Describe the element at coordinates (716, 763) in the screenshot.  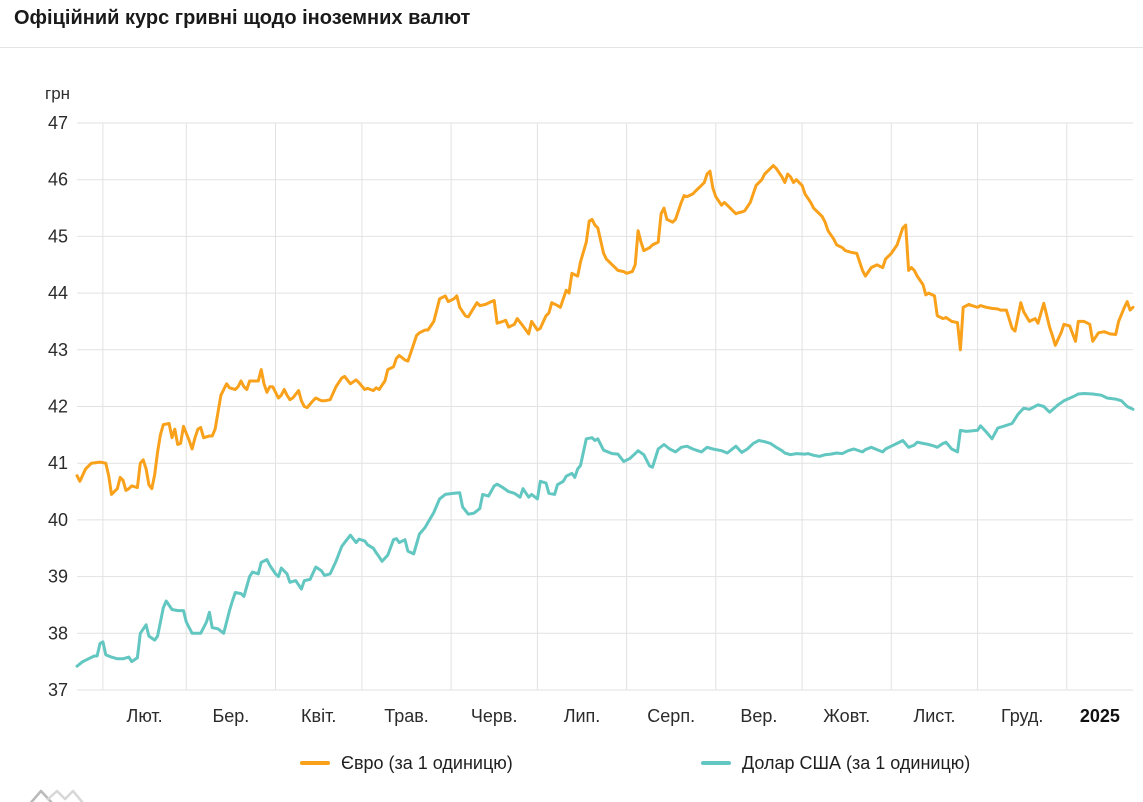
I see `usd-line-marker` at that location.